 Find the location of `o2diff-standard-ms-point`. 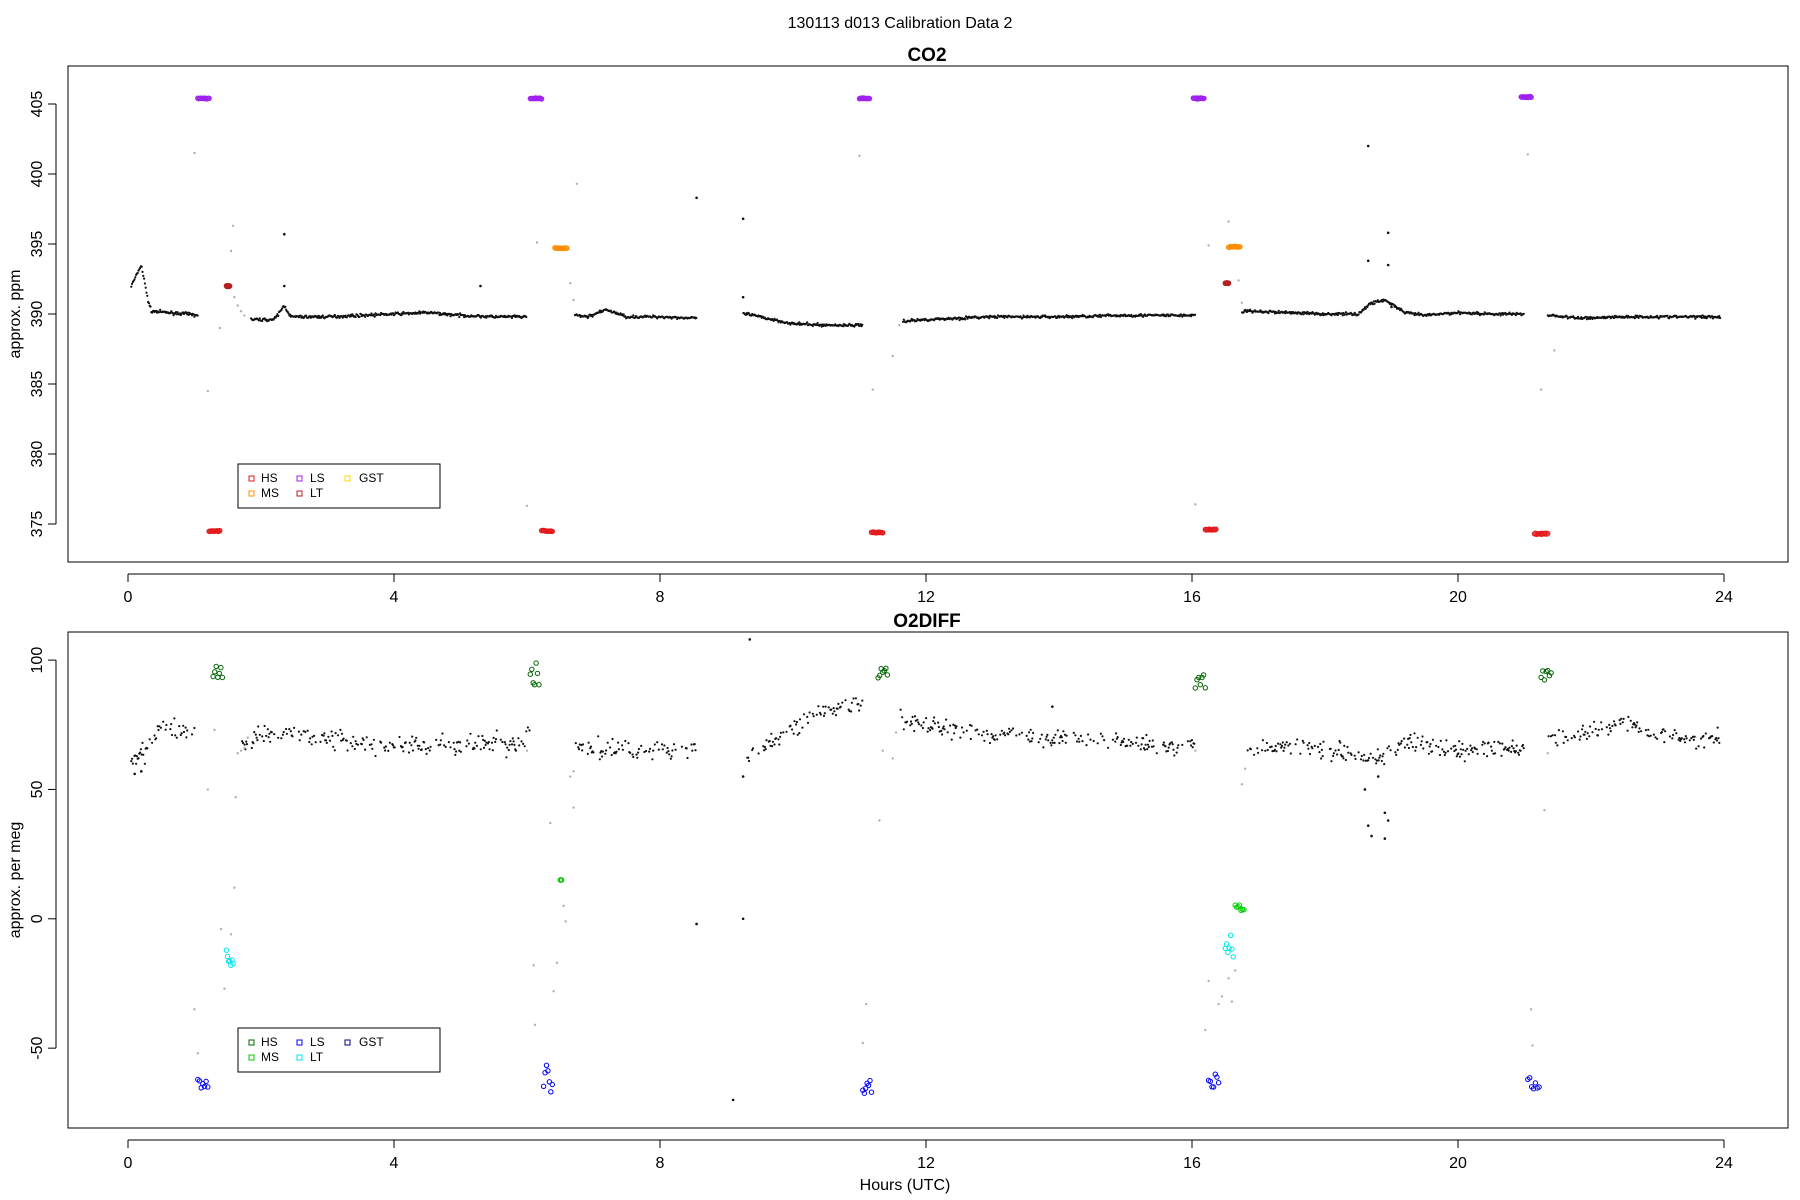

o2diff-standard-ms-point is located at coordinates (1239, 905).